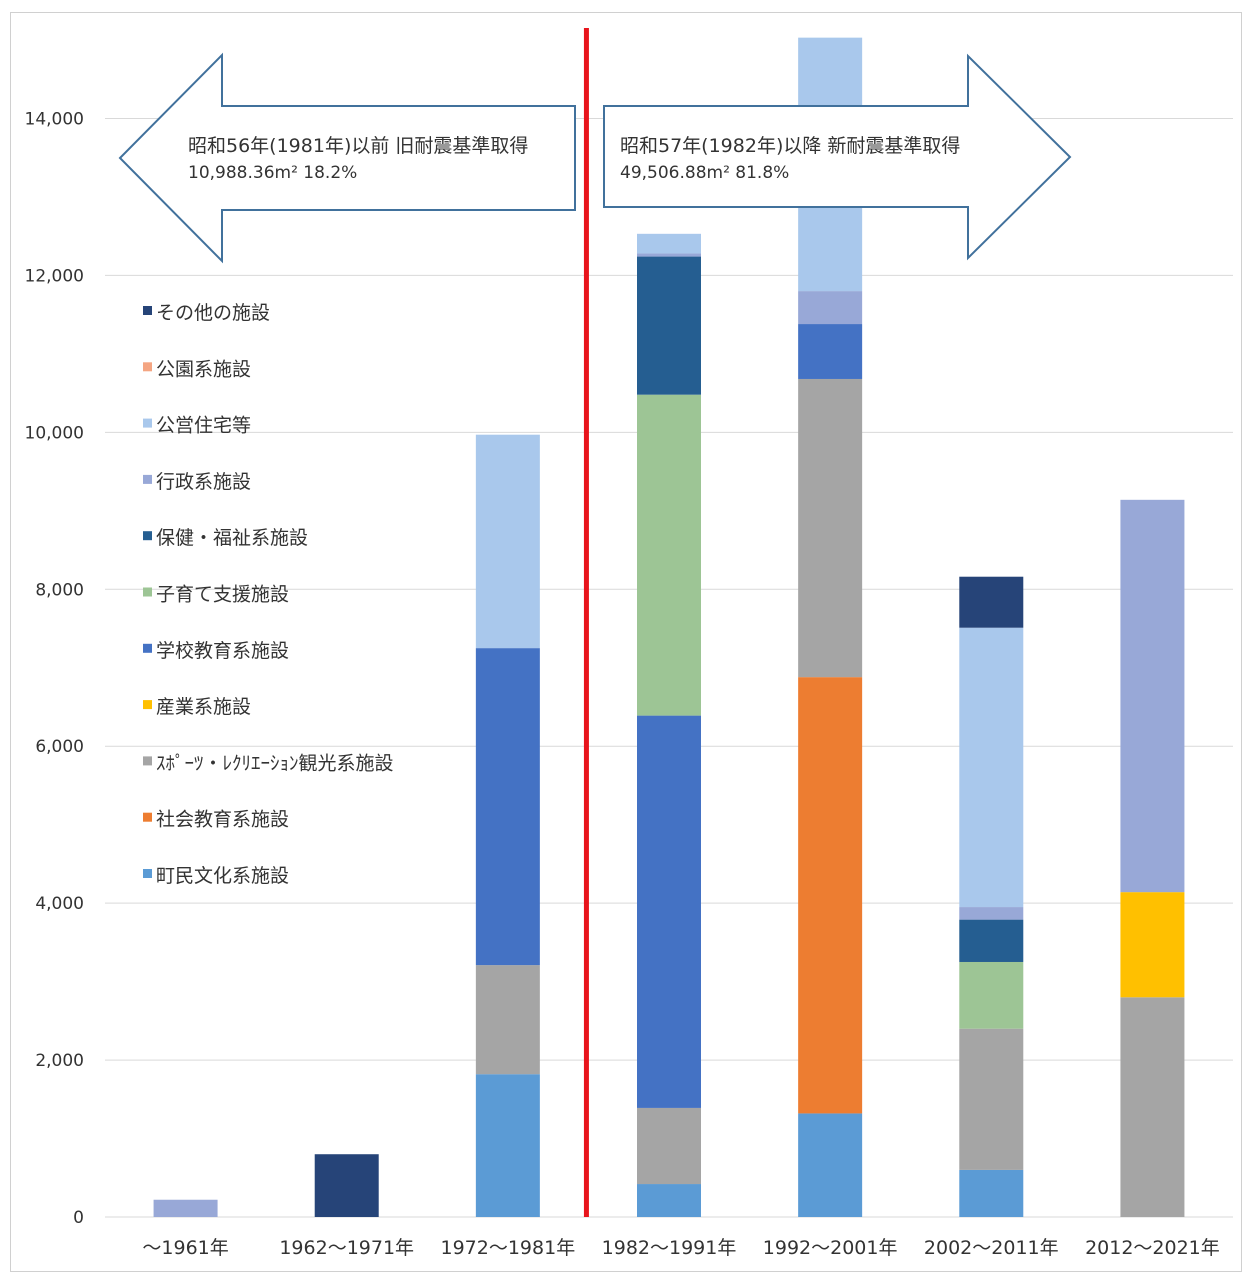 The image size is (1246, 1272). What do you see at coordinates (59, 904) in the screenshot?
I see `y-tick-label: 4,000` at bounding box center [59, 904].